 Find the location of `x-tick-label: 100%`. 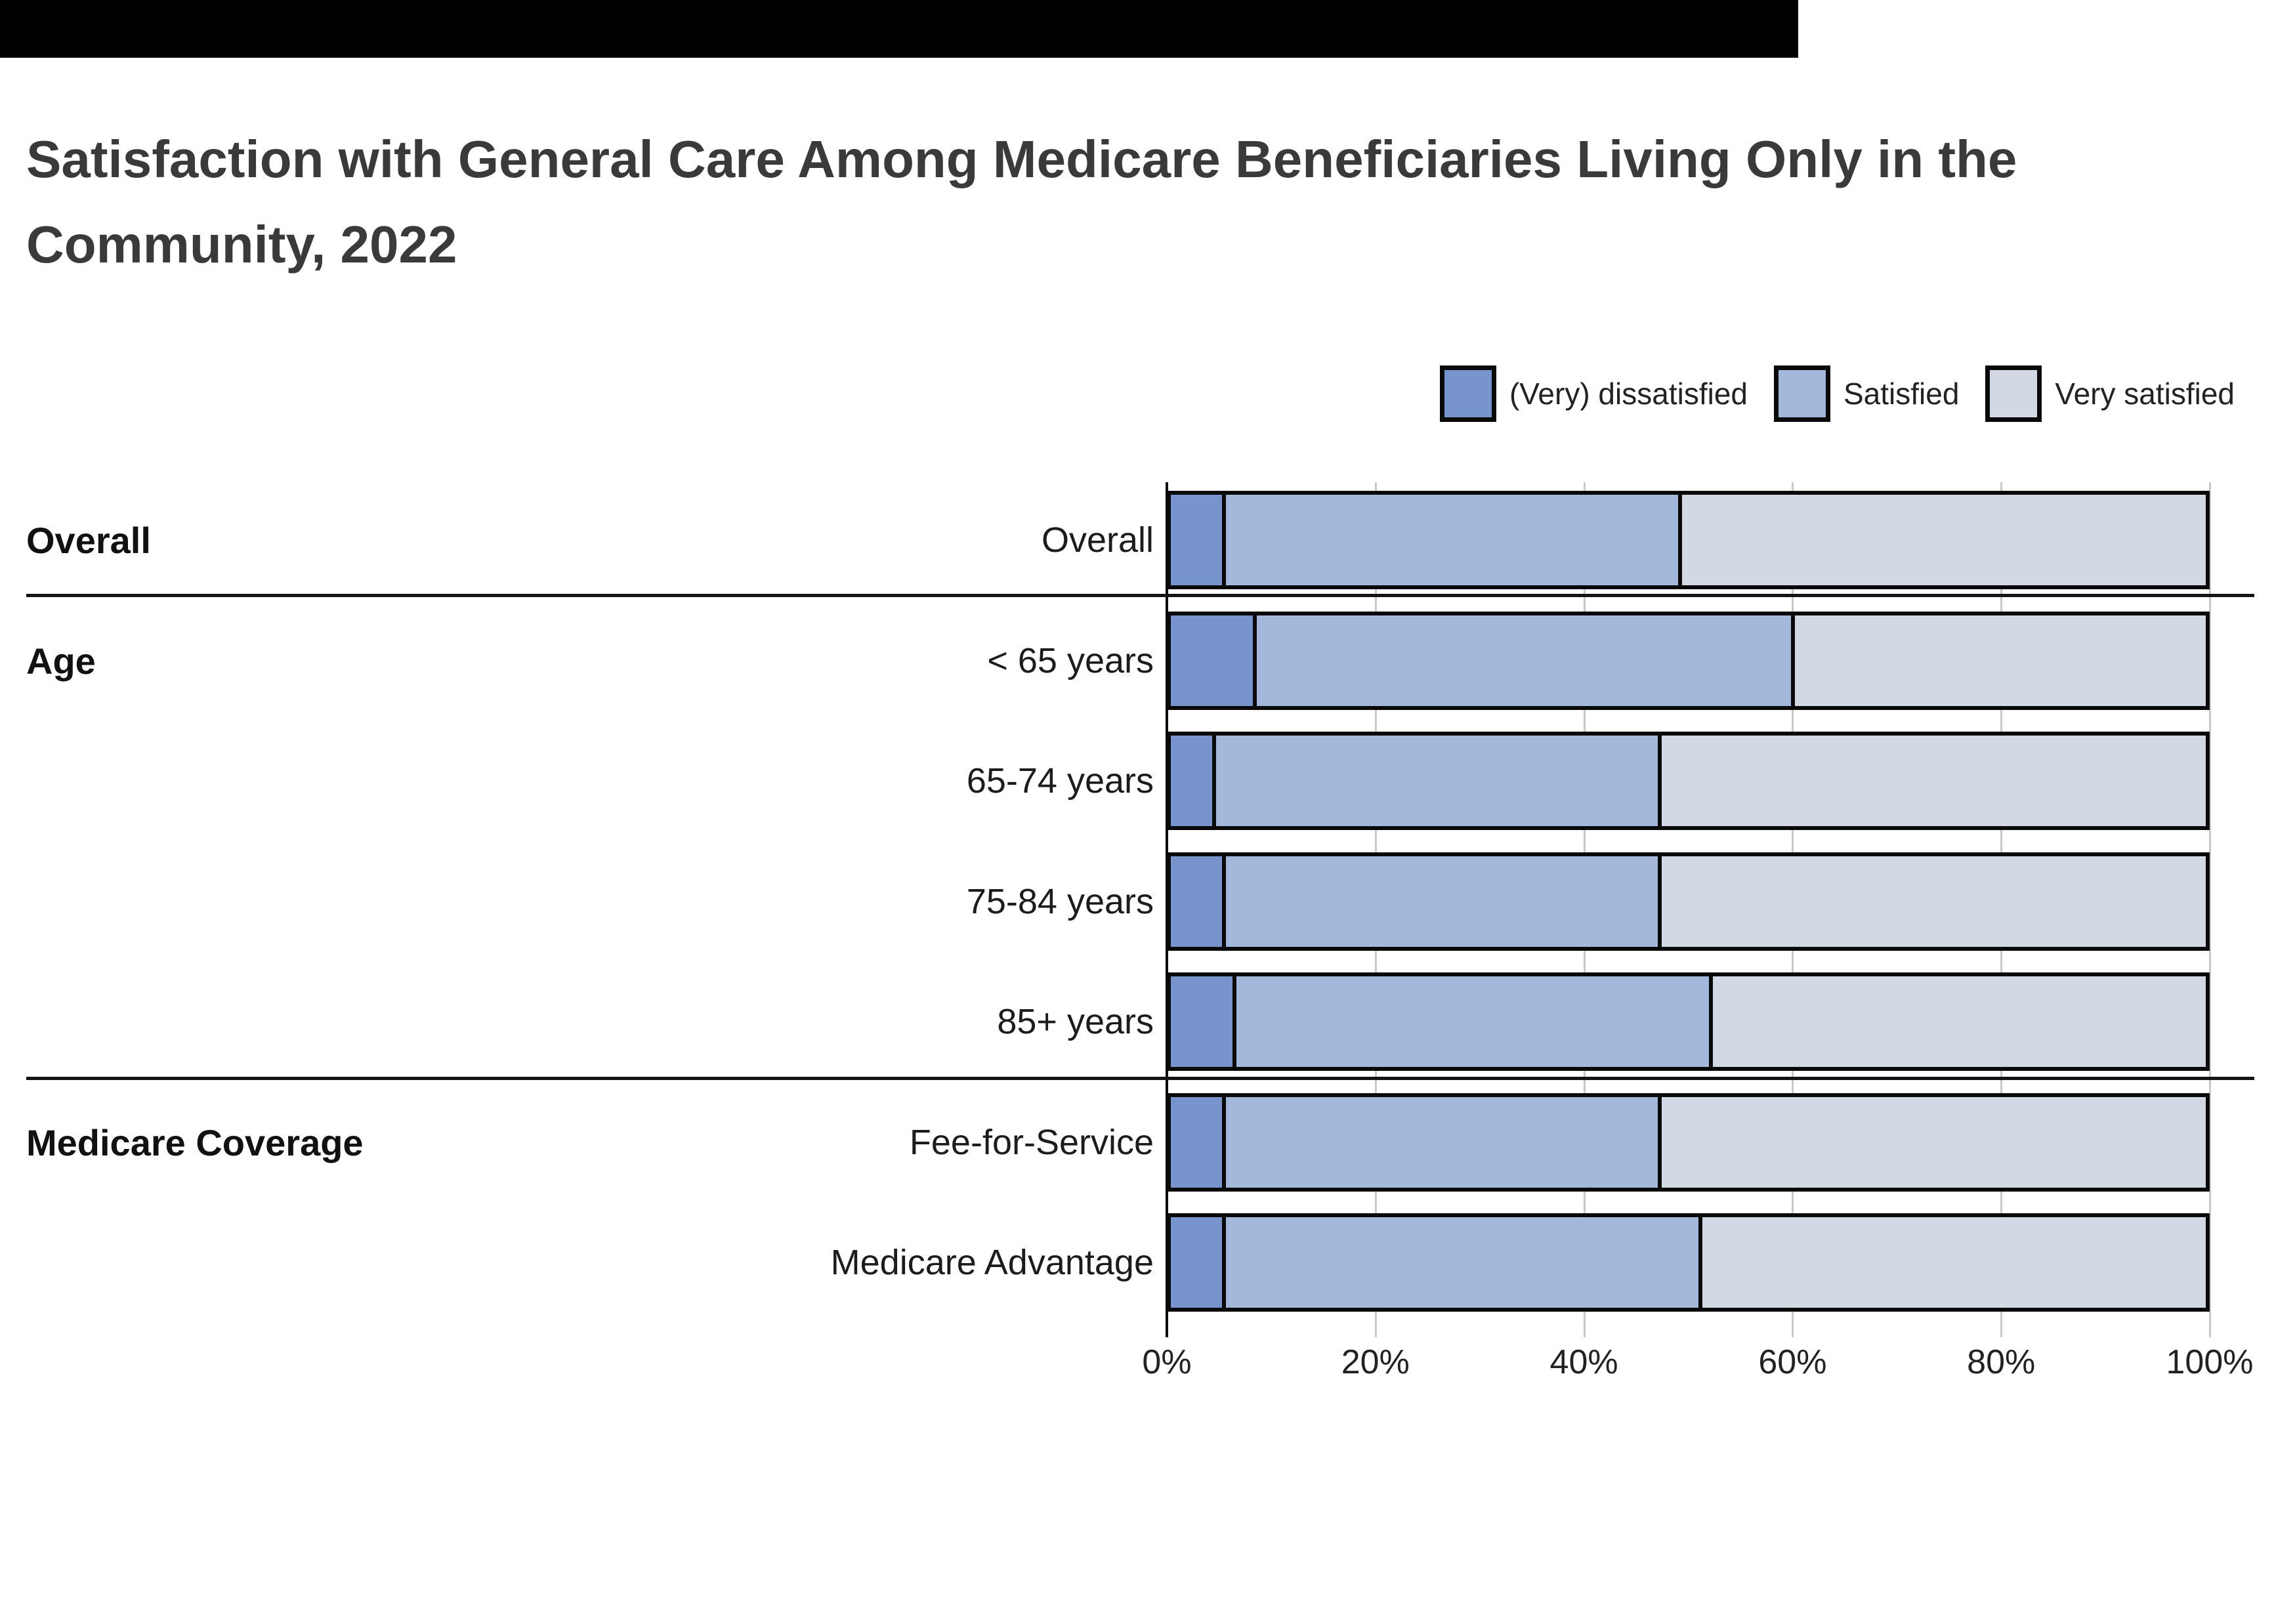

x-tick-label: 100% is located at coordinates (2210, 1362).